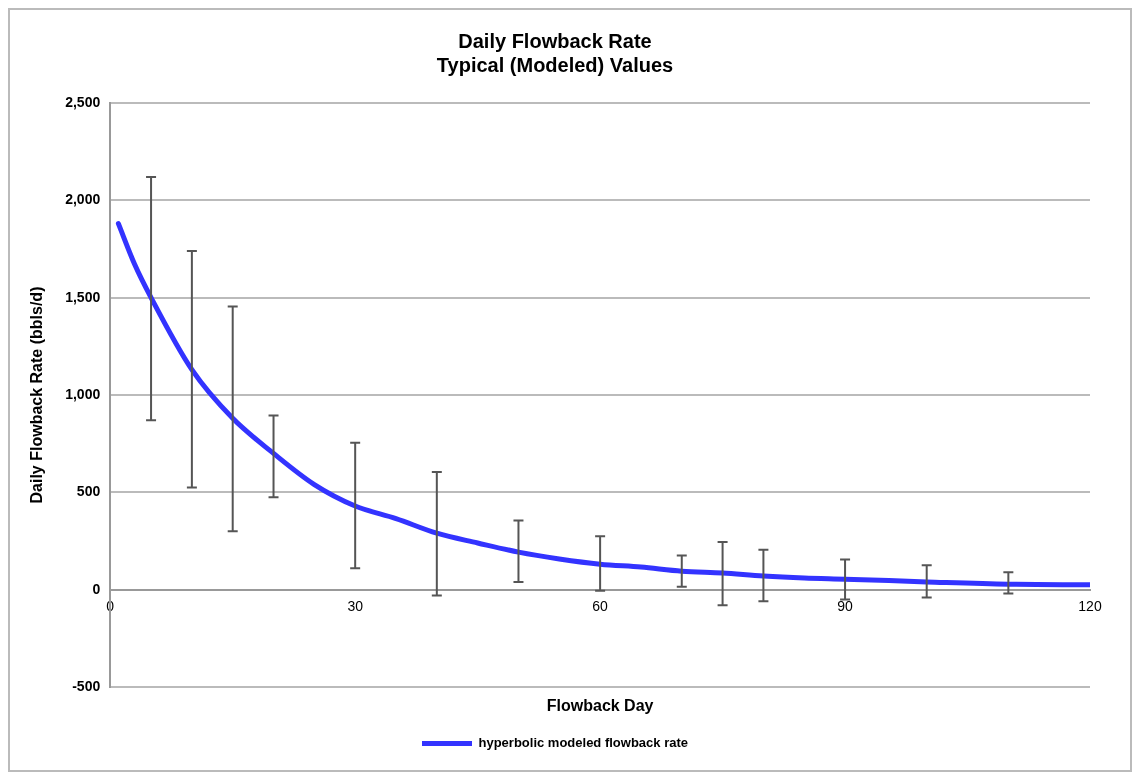 The height and width of the screenshot is (781, 1140). I want to click on y-tick-label: 1,000, so click(83, 393).